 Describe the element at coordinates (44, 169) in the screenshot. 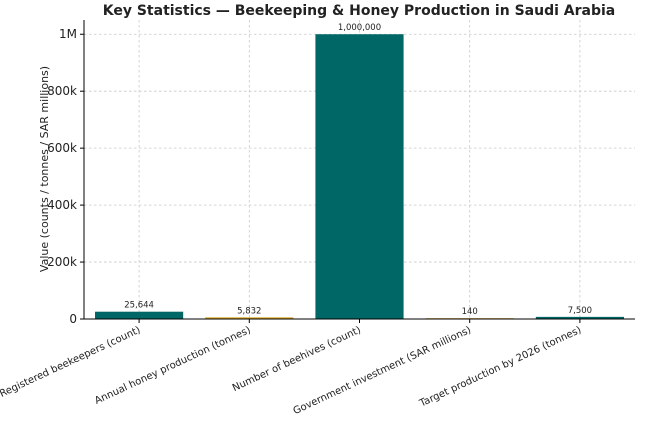

I see `y-axis-label: Value (counts / tonnes / SAR millions)` at that location.